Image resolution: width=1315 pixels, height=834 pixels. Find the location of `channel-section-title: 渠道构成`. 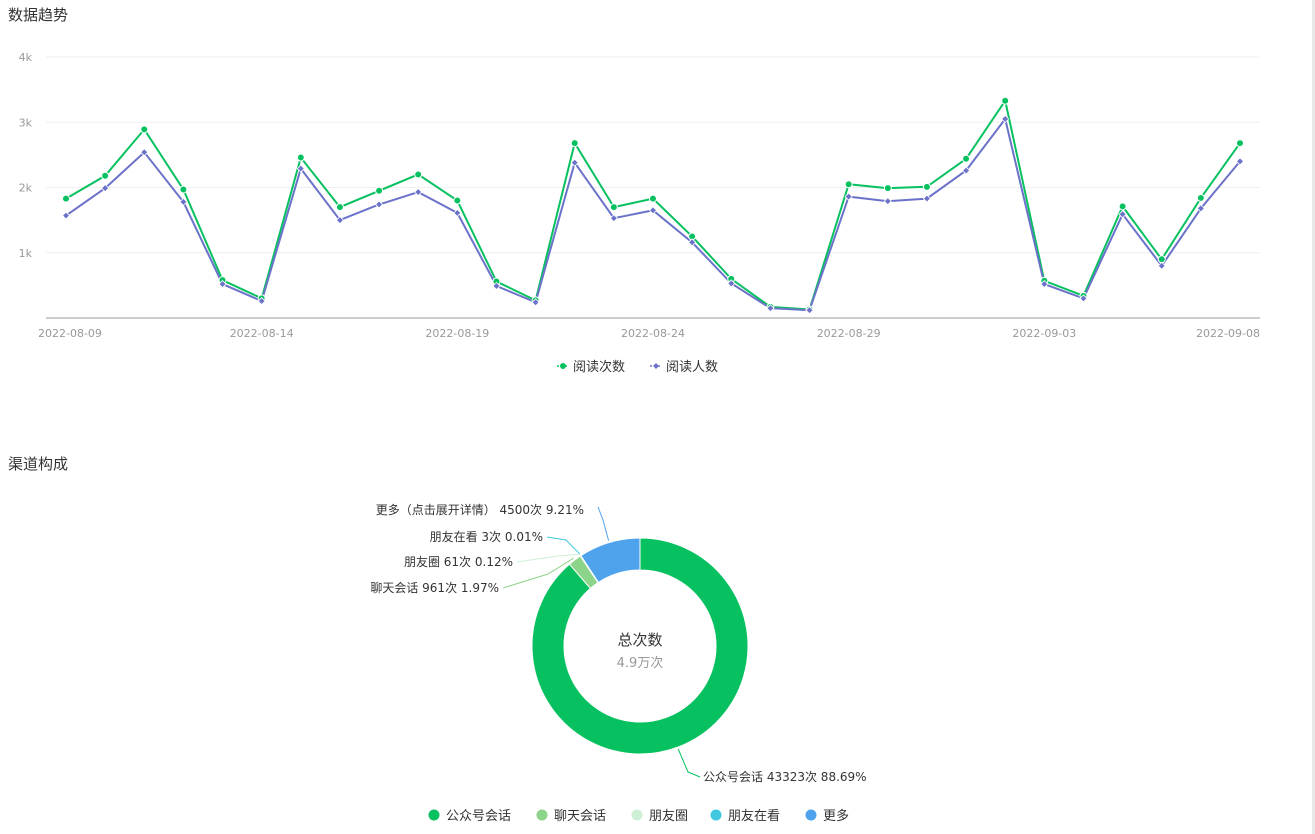

channel-section-title: 渠道构成 is located at coordinates (38, 464).